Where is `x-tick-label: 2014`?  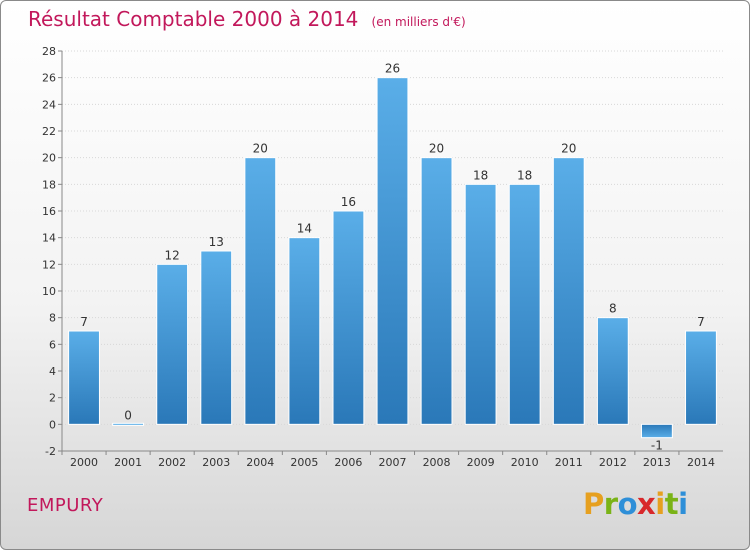 x-tick-label: 2014 is located at coordinates (701, 462).